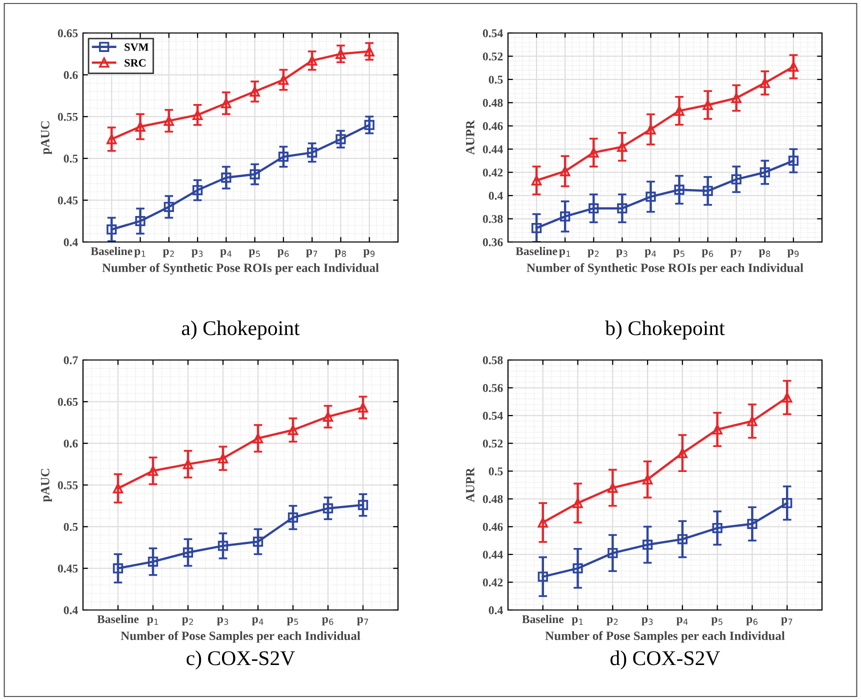  What do you see at coordinates (492, 172) in the screenshot?
I see `y-tick-label: 0.42` at bounding box center [492, 172].